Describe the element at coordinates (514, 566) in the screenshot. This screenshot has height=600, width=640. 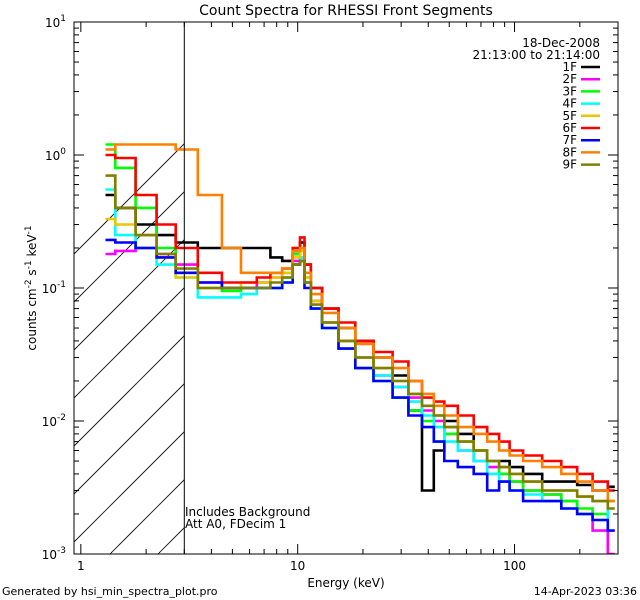
I see `x-tick-label: 100` at that location.